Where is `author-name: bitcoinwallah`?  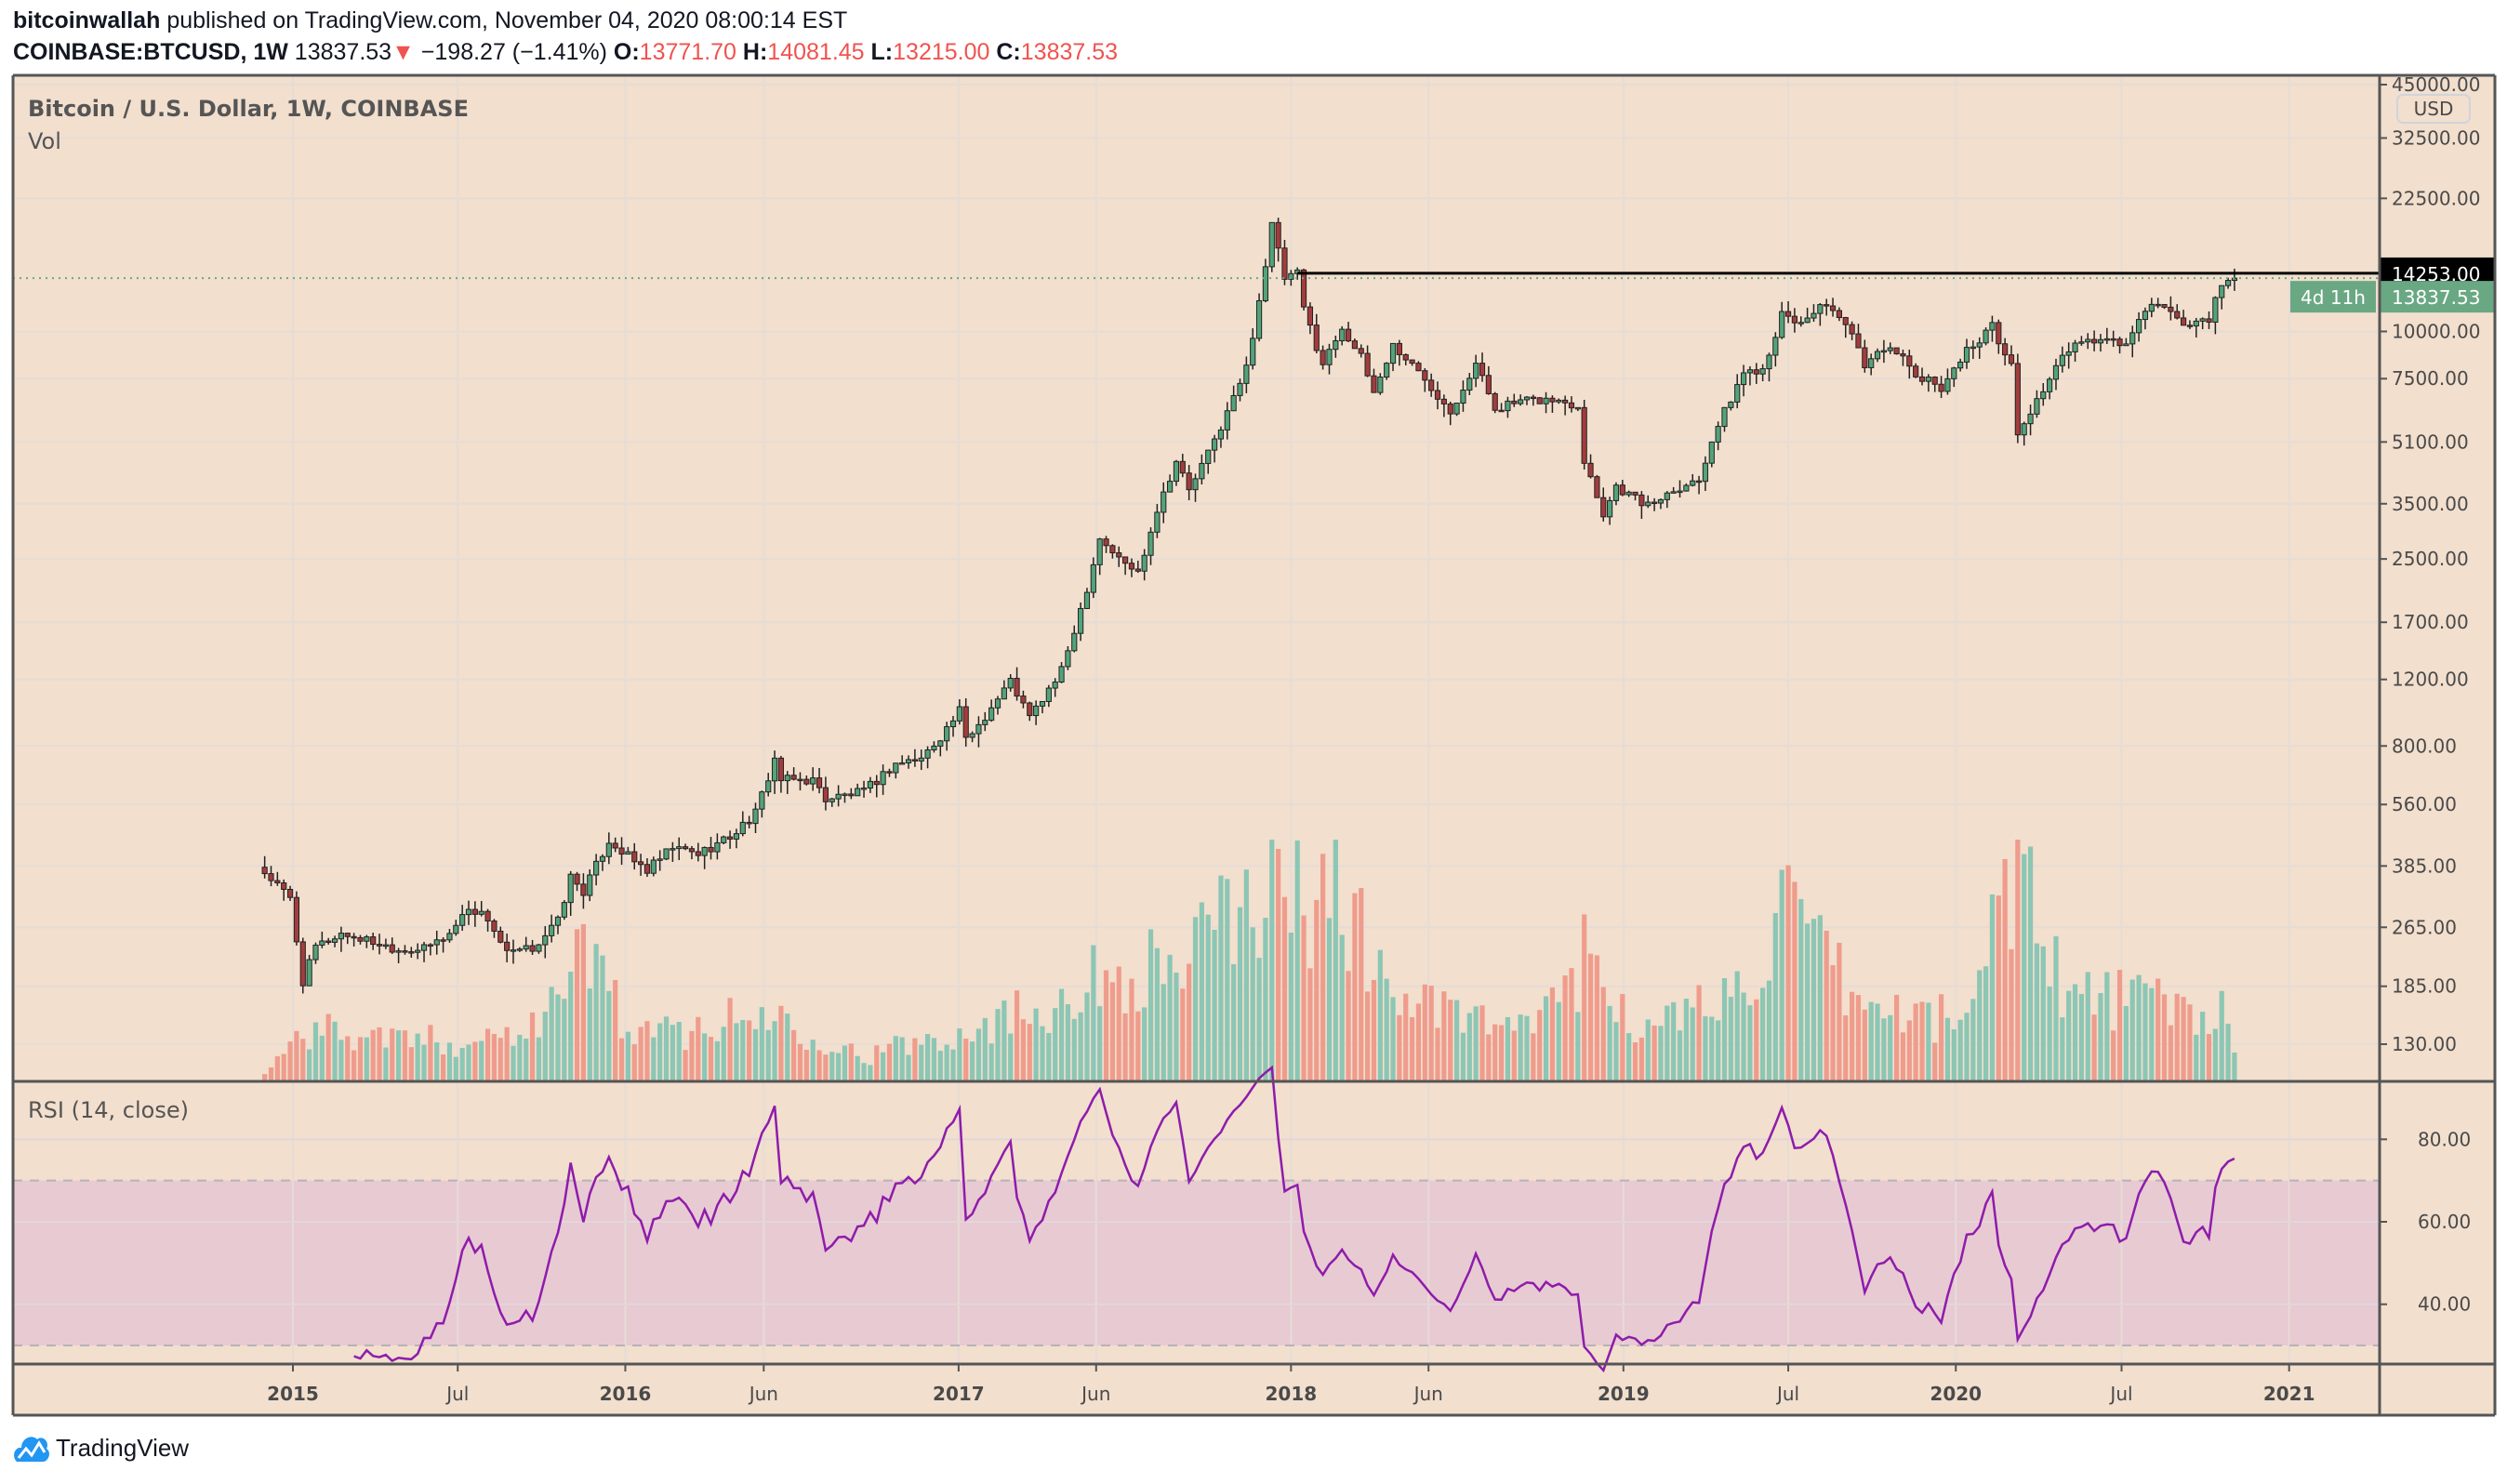 author-name: bitcoinwallah is located at coordinates (87, 20).